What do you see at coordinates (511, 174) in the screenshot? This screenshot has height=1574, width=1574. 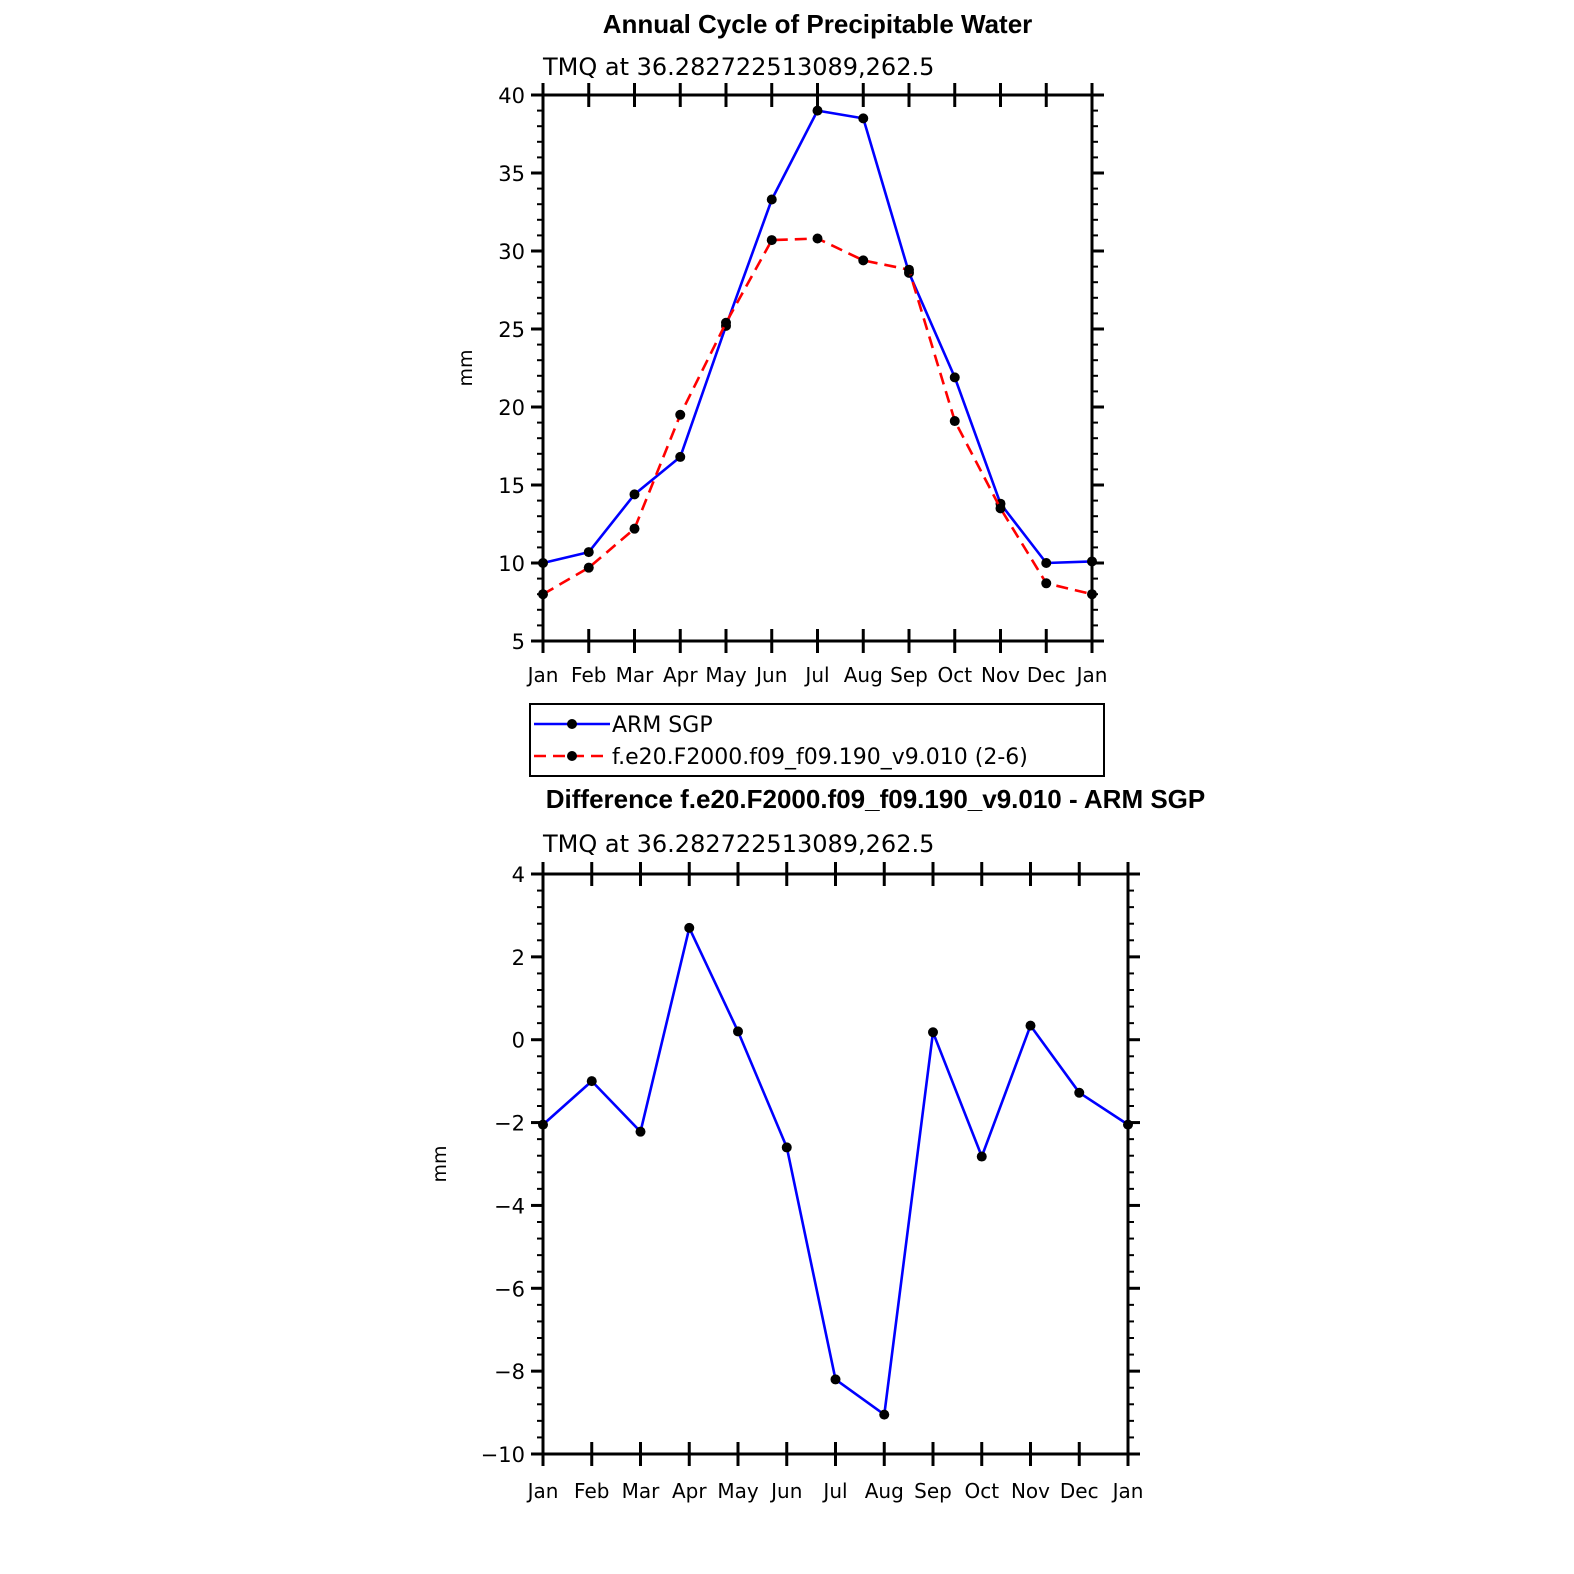 I see `y-tick-label: 35` at bounding box center [511, 174].